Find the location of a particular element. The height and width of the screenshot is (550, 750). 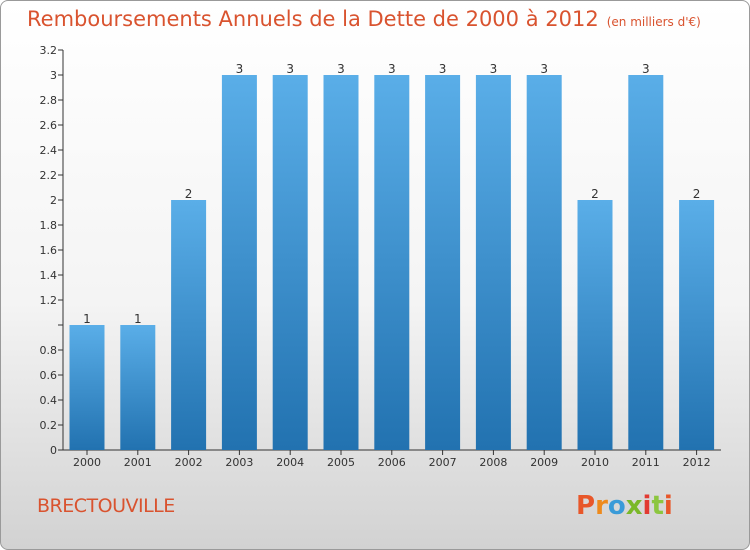

x-tick-label: 2002 is located at coordinates (189, 462).